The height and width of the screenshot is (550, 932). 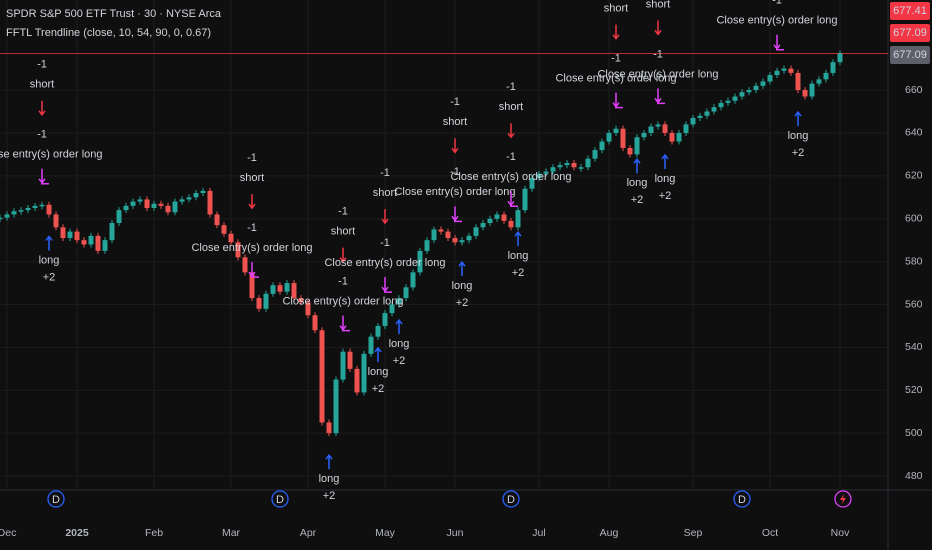 What do you see at coordinates (308, 533) in the screenshot?
I see `x-tick-label: Apr` at bounding box center [308, 533].